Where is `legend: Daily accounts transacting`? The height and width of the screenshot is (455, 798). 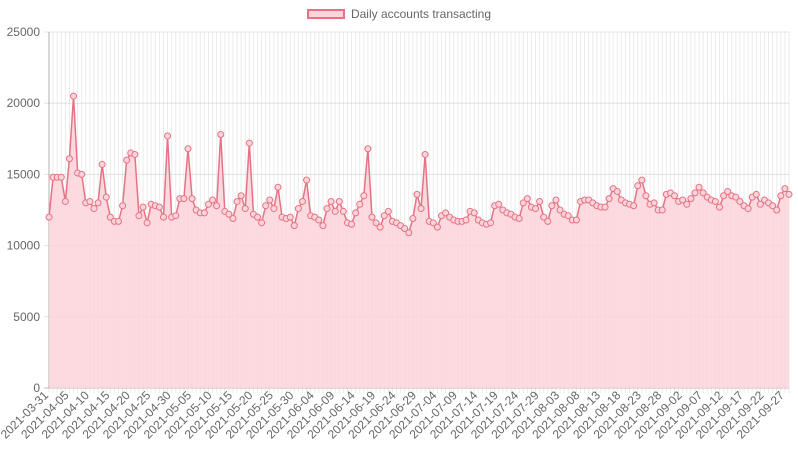
legend: Daily accounts transacting is located at coordinates (399, 14).